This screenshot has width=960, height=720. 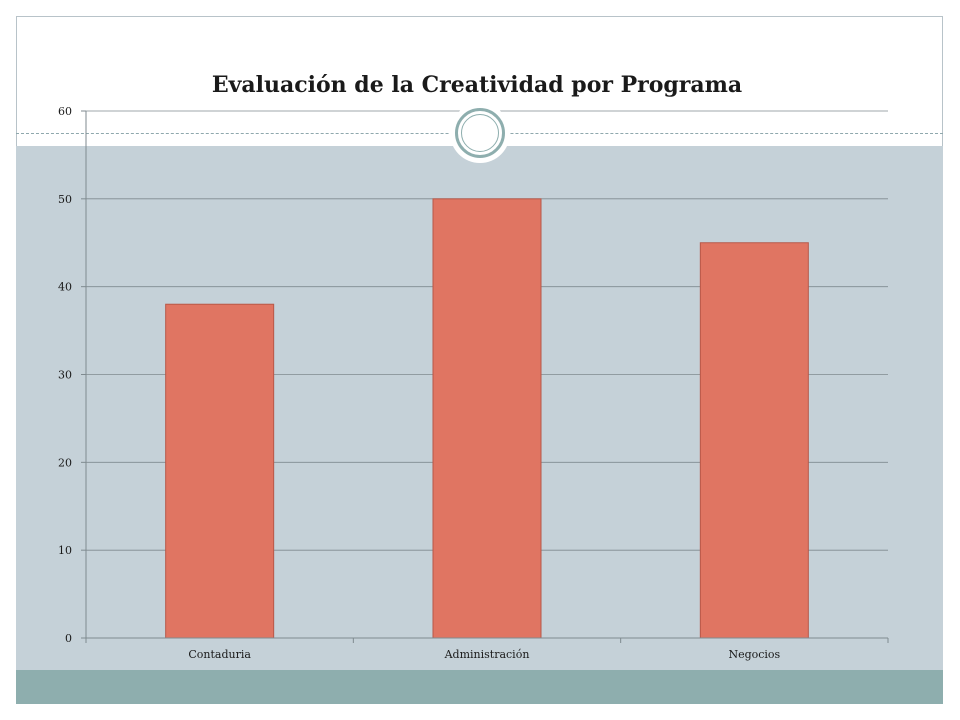 I want to click on x-tick-label: Contaduria, so click(x=219, y=654).